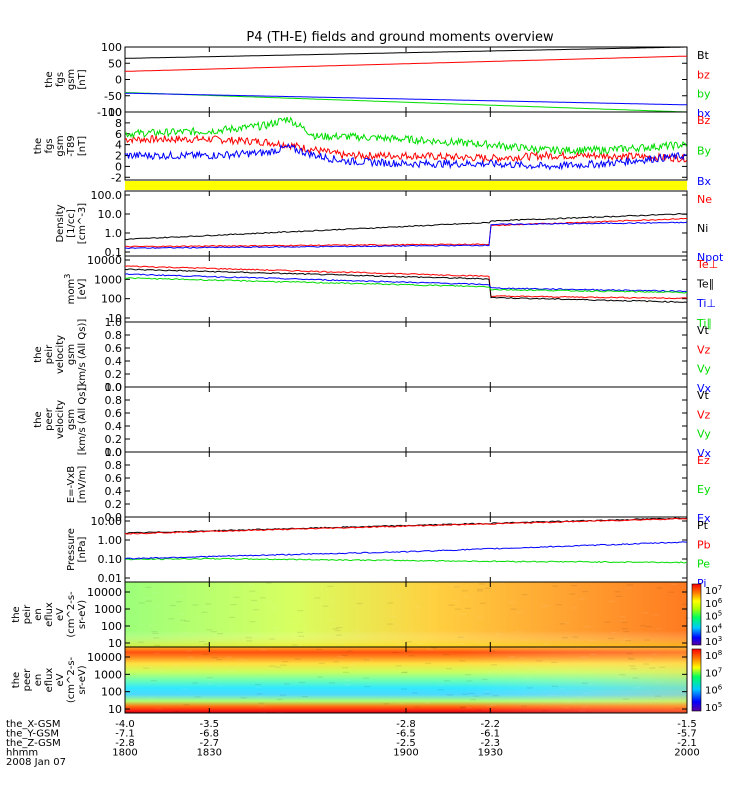 This screenshot has width=750, height=800. I want to click on series-line-Bx, so click(405, 156).